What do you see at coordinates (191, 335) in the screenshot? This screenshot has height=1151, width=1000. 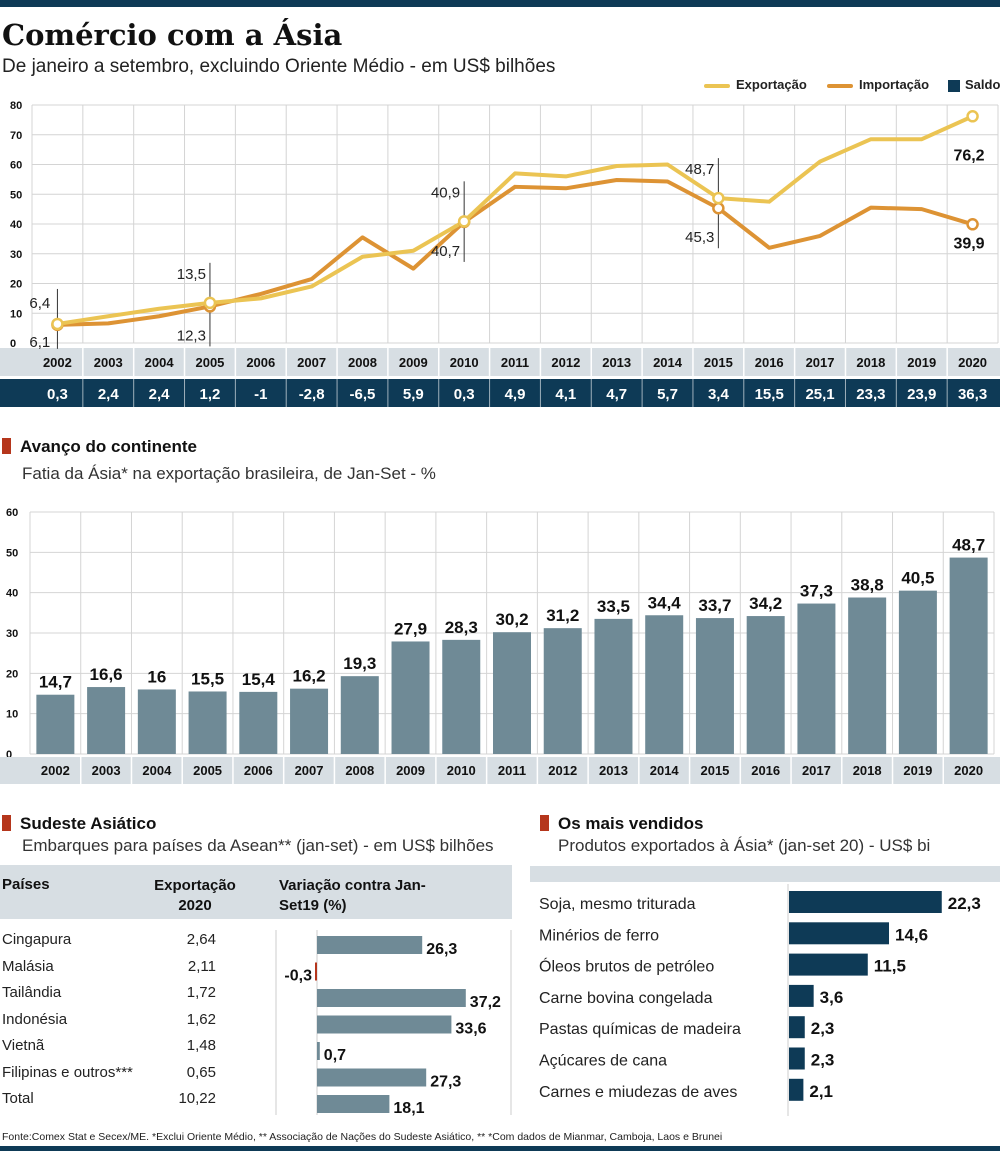 I see `data-label-importacao: 12,3` at bounding box center [191, 335].